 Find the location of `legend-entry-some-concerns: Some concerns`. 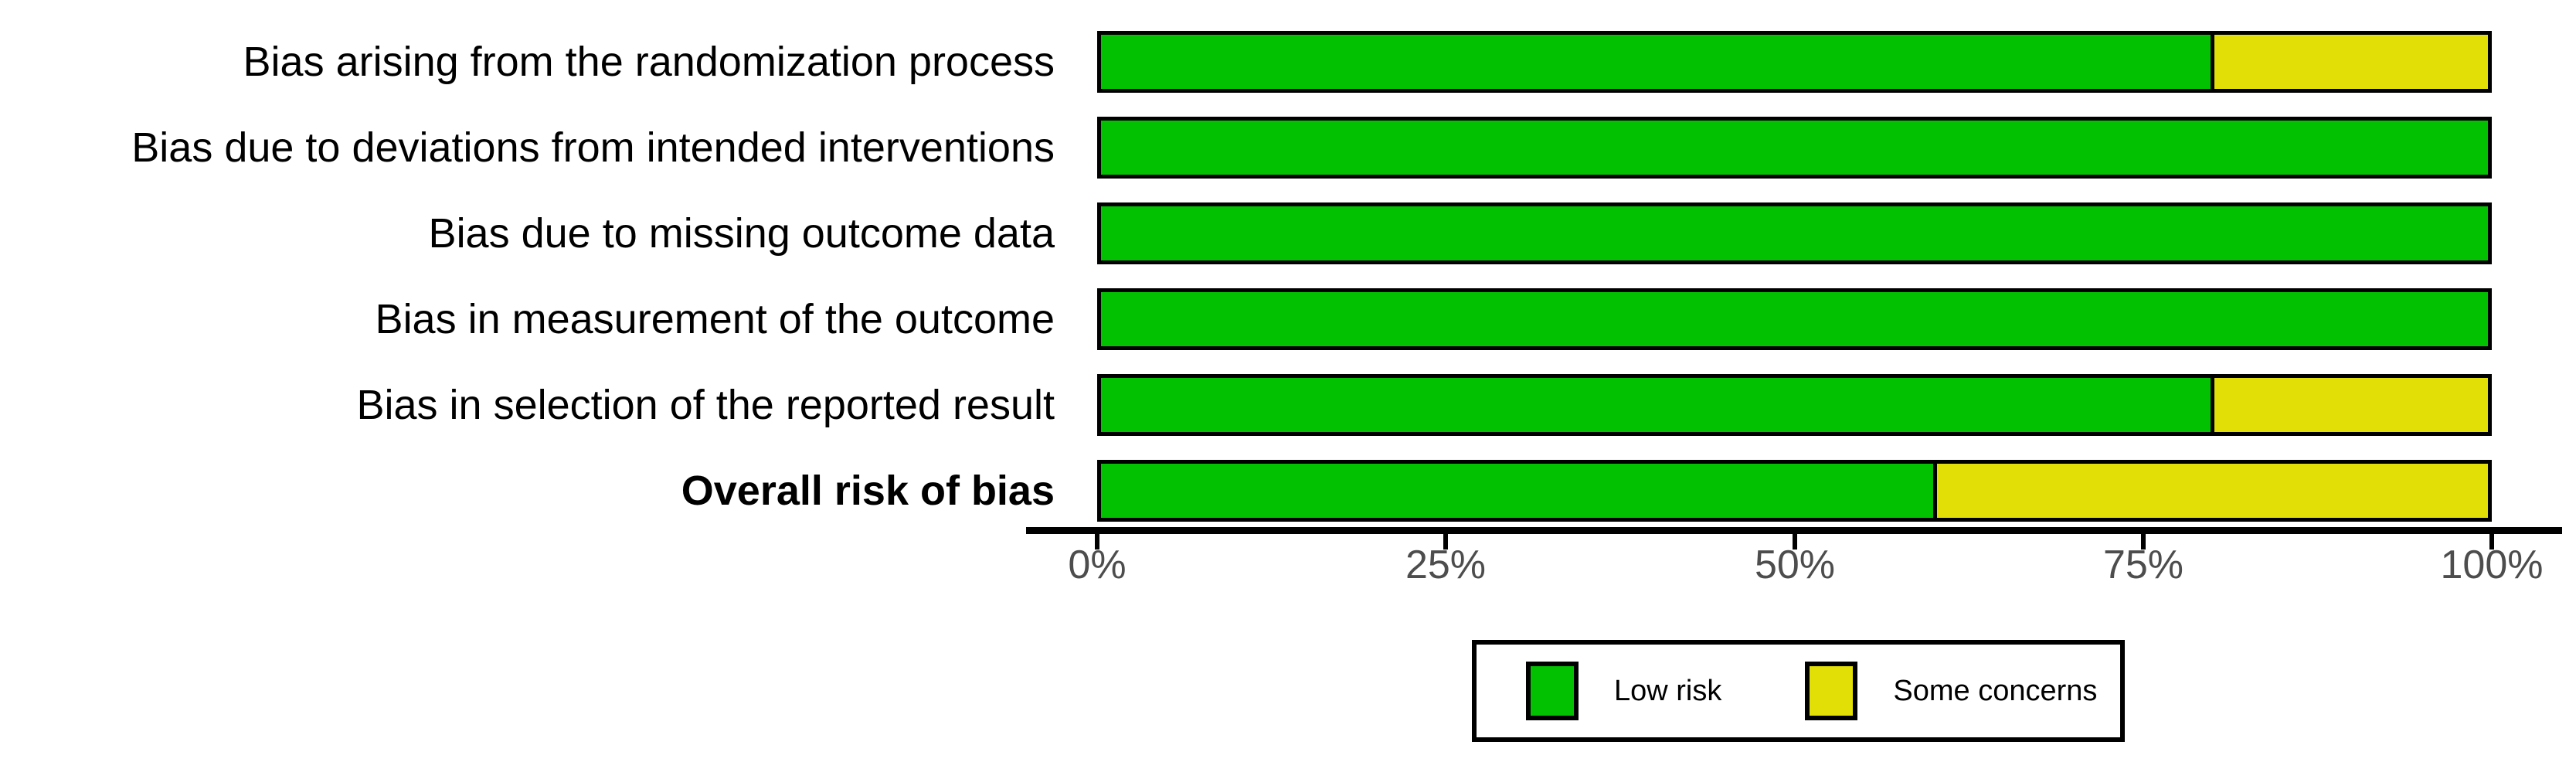

legend-entry-some-concerns: Some concerns is located at coordinates (1951, 691).